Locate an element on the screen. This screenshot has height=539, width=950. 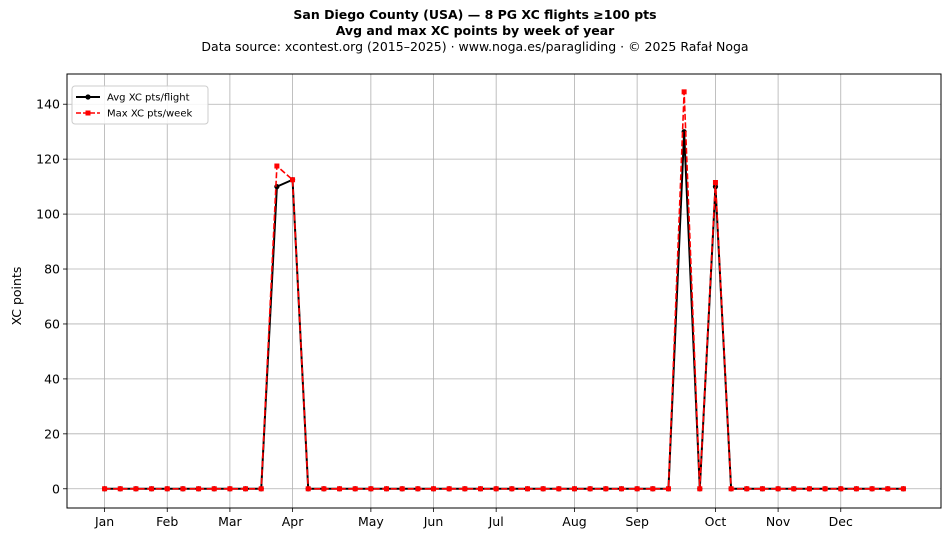
x-tick-label: Jan is located at coordinates (104, 521).